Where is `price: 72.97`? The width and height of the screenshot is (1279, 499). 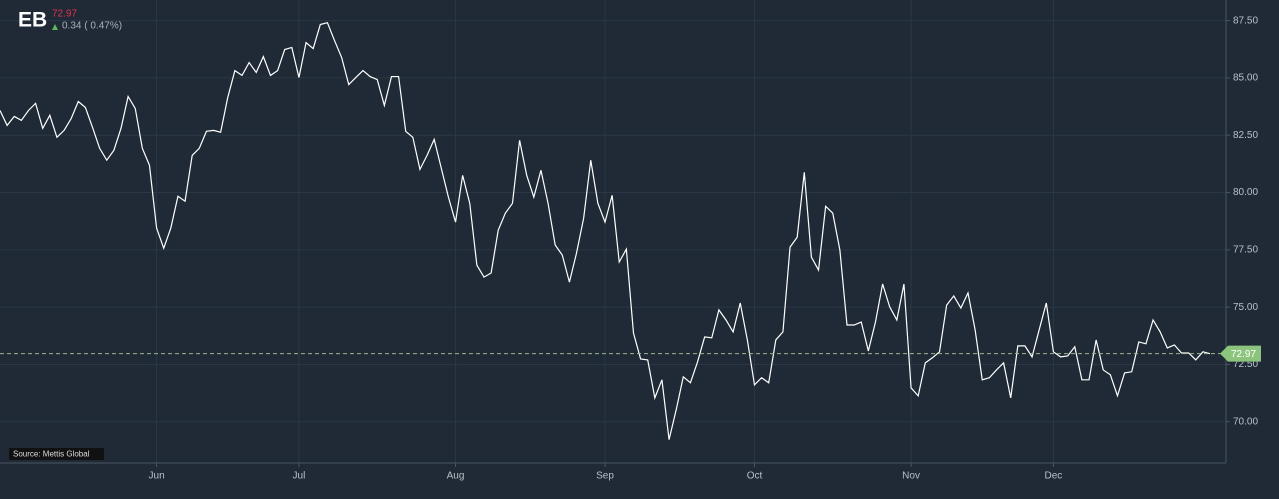
price: 72.97 is located at coordinates (64, 14).